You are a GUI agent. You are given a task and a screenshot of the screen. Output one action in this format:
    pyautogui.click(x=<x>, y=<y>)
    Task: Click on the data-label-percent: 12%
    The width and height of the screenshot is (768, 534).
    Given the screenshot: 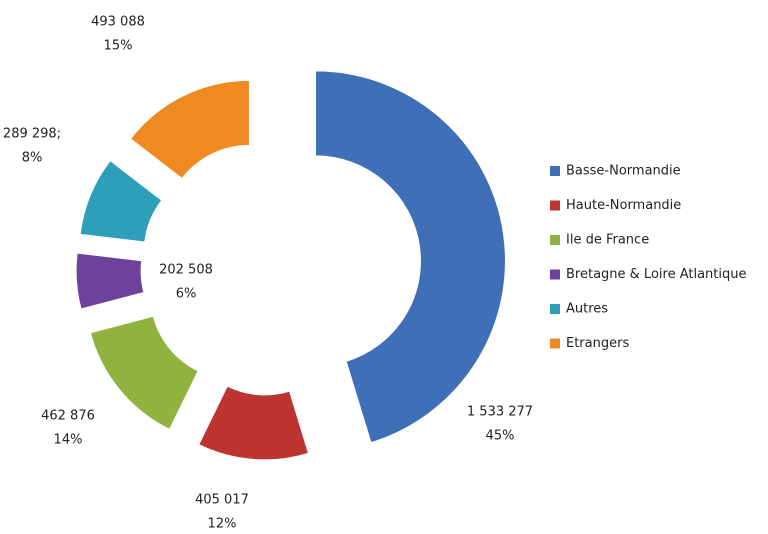 What is the action you would take?
    pyautogui.click(x=222, y=524)
    